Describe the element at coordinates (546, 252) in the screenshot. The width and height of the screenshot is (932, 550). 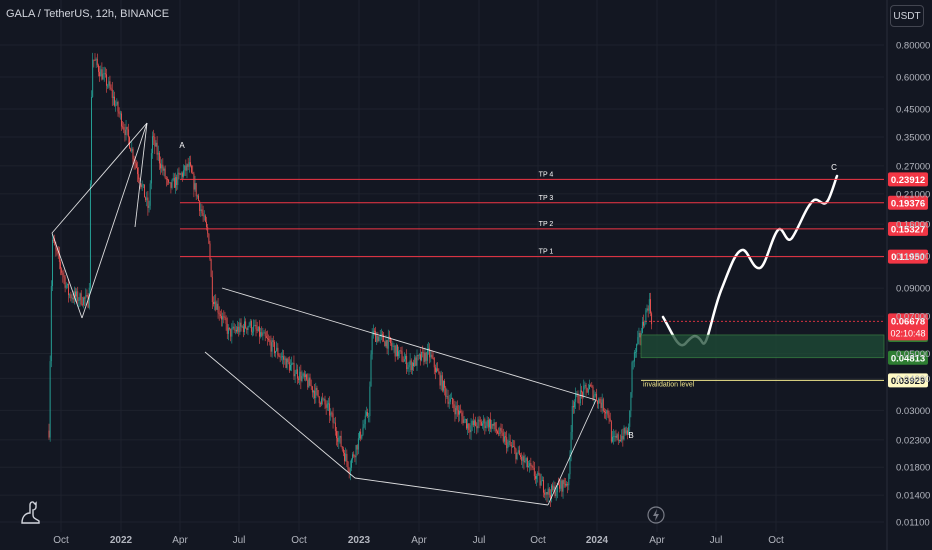
I see `take-profit-label: TP 1` at that location.